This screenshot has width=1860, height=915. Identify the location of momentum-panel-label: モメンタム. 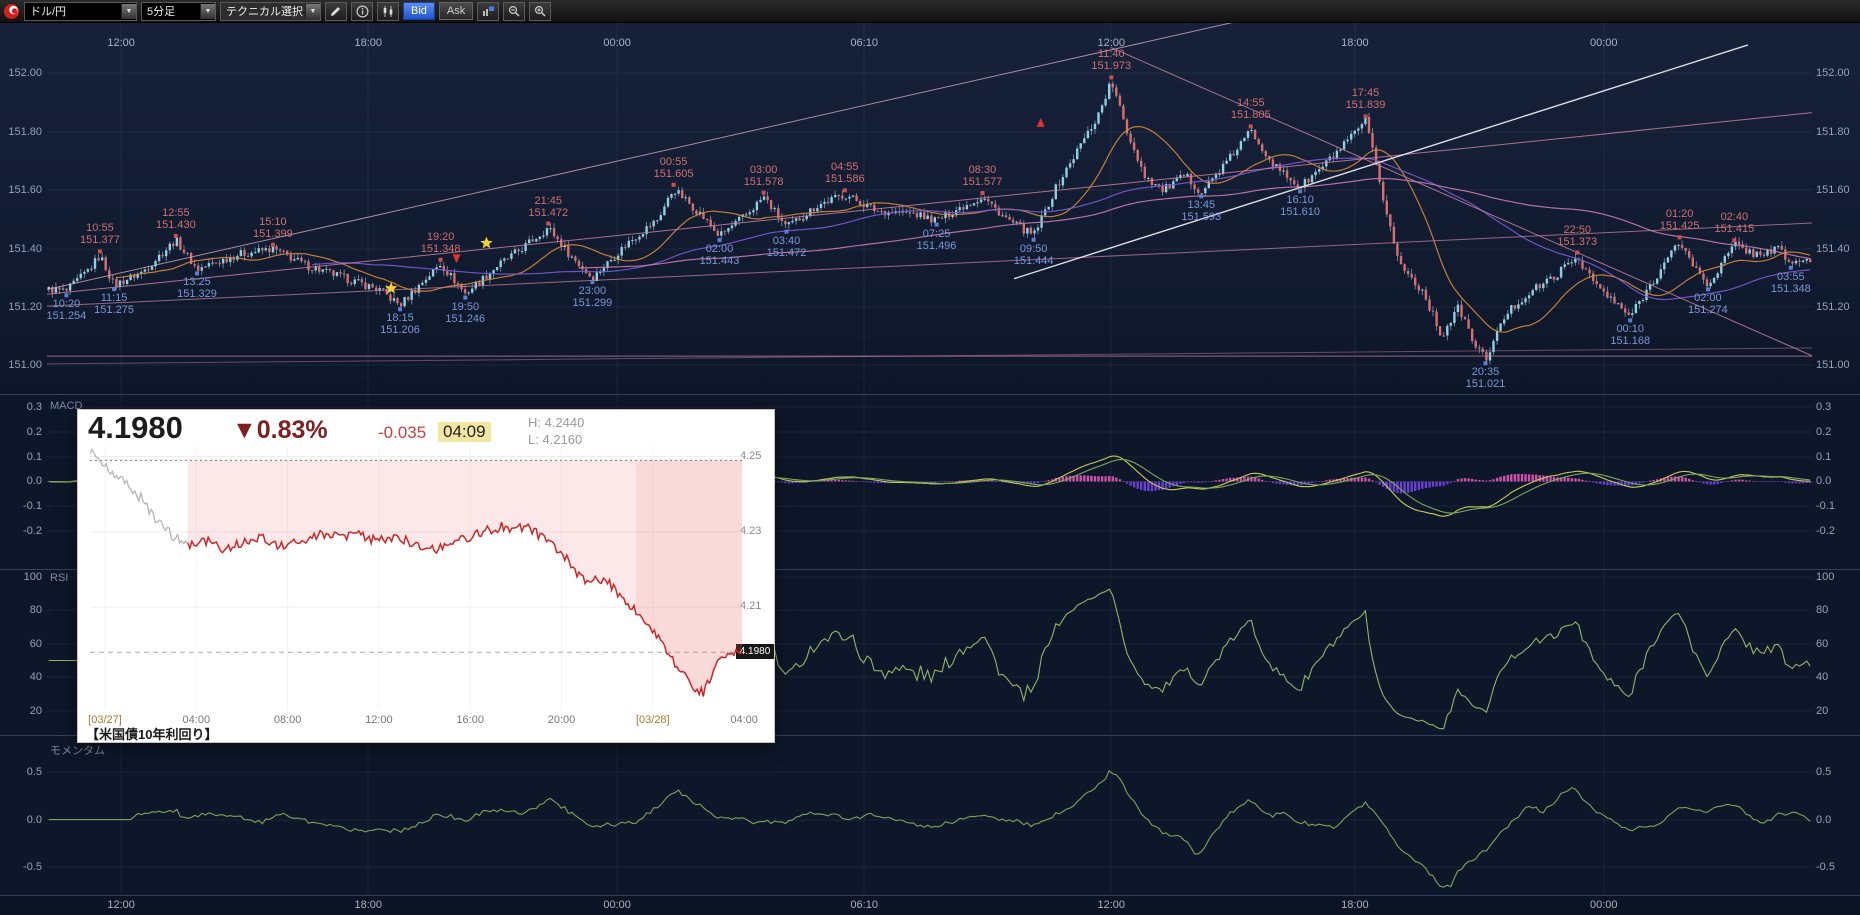
(77, 751).